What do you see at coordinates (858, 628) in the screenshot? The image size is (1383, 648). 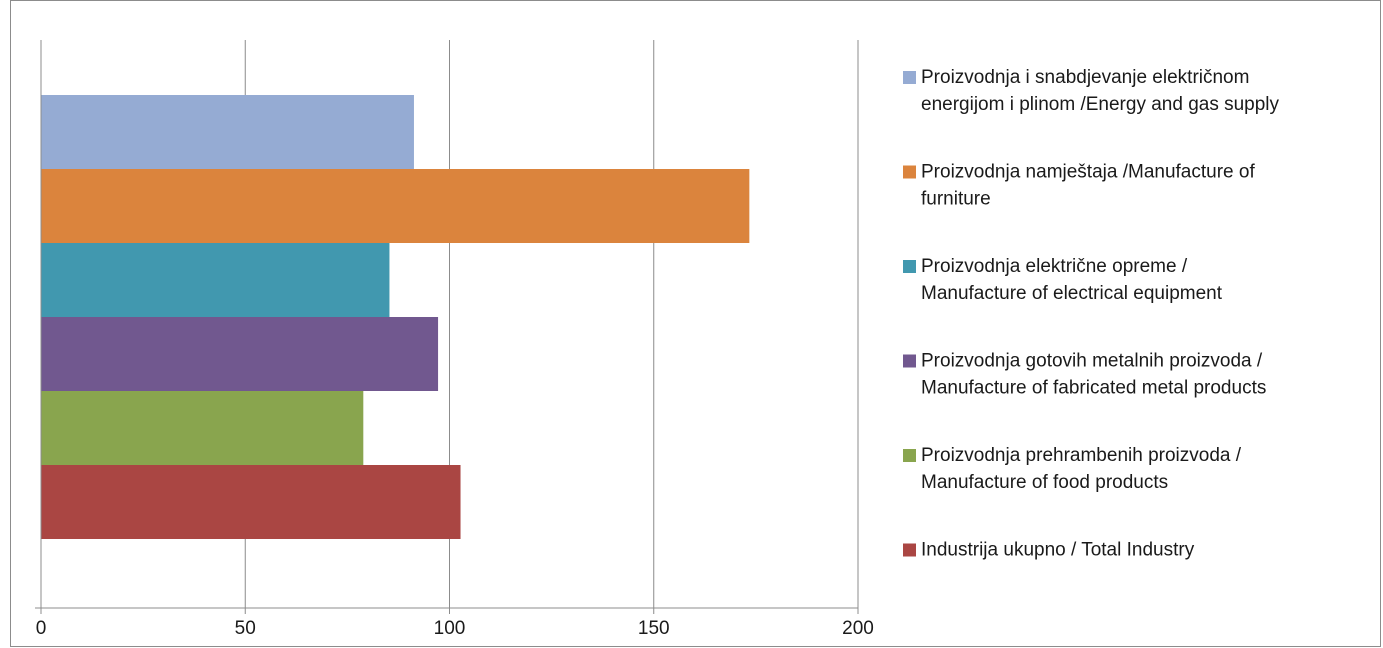 I see `x-tick-label: 200` at bounding box center [858, 628].